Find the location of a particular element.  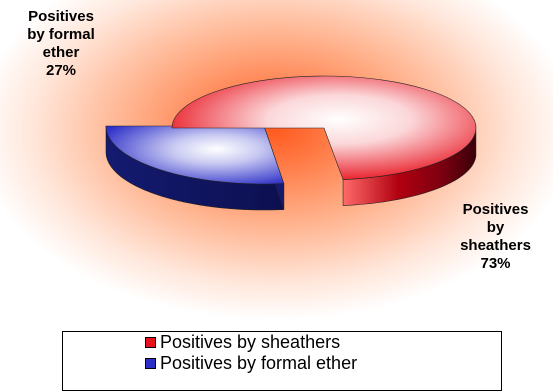

legend-swatch-sheathers is located at coordinates (150, 342).